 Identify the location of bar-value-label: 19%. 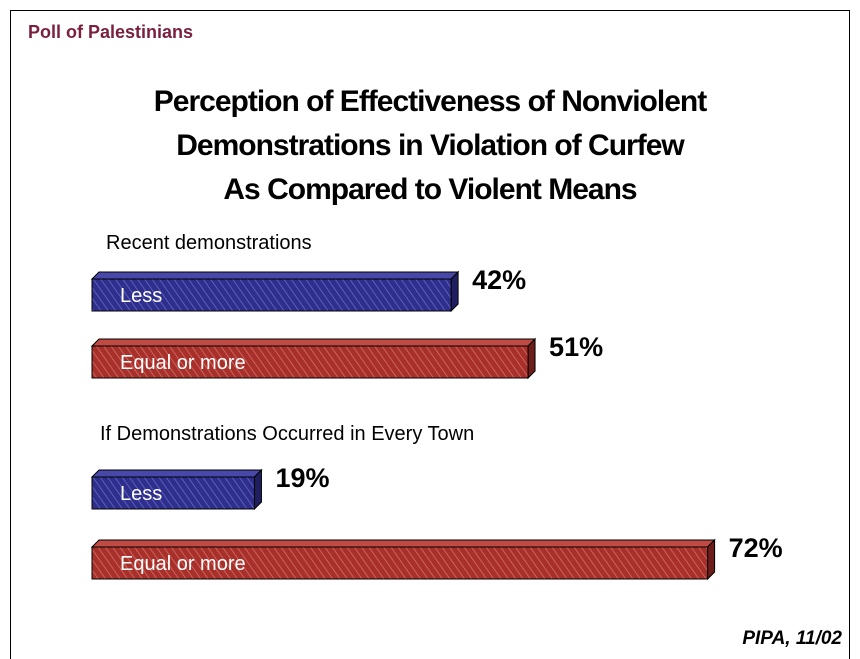
(302, 478).